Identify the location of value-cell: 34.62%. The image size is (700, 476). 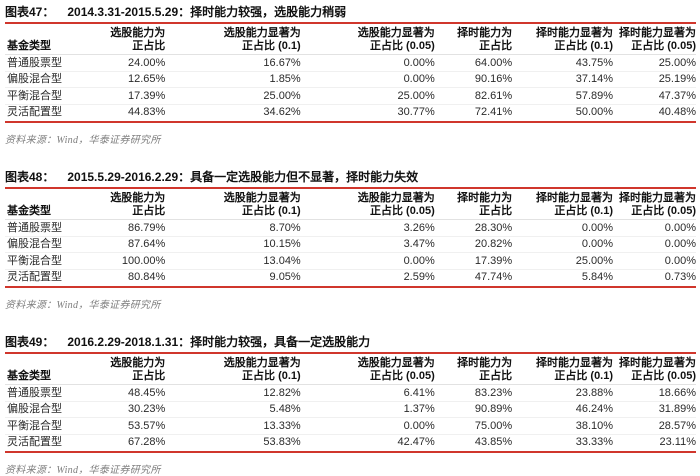
(282, 112).